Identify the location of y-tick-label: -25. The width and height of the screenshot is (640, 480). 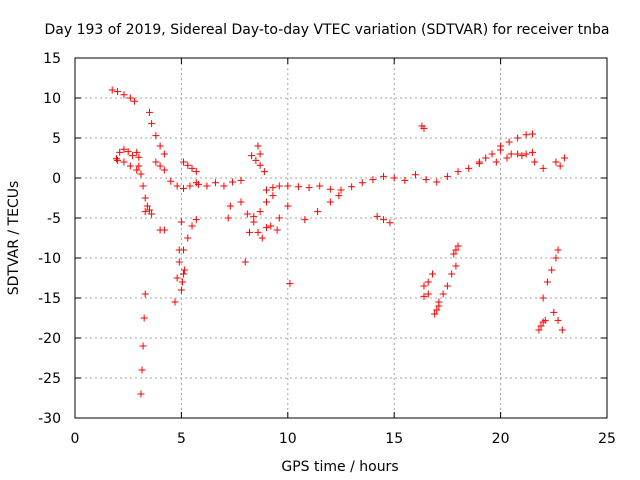
(49, 379).